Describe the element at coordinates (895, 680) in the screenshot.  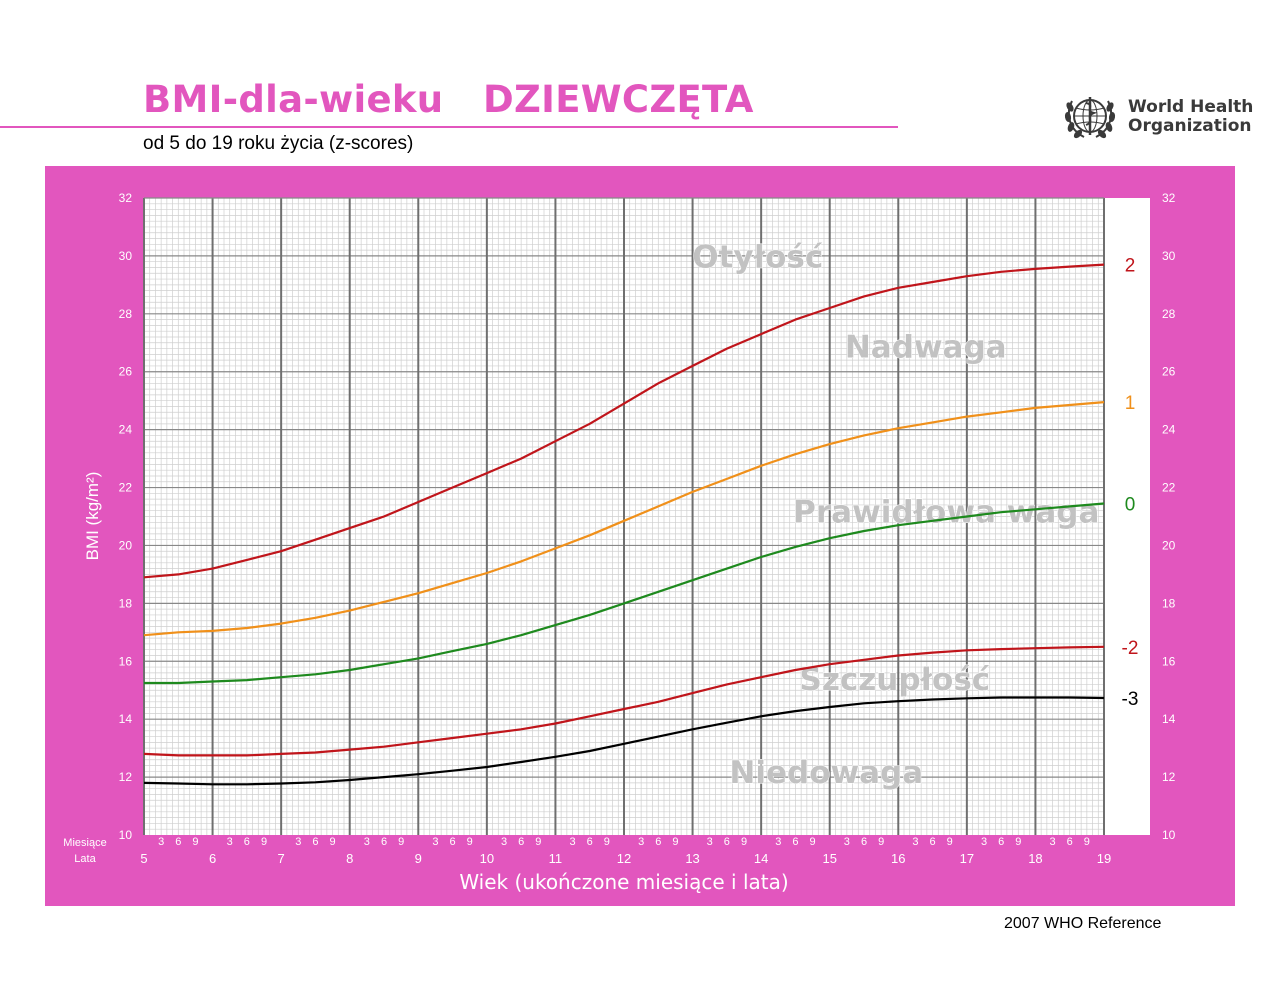
I see `zone-label: Szczupłość` at that location.